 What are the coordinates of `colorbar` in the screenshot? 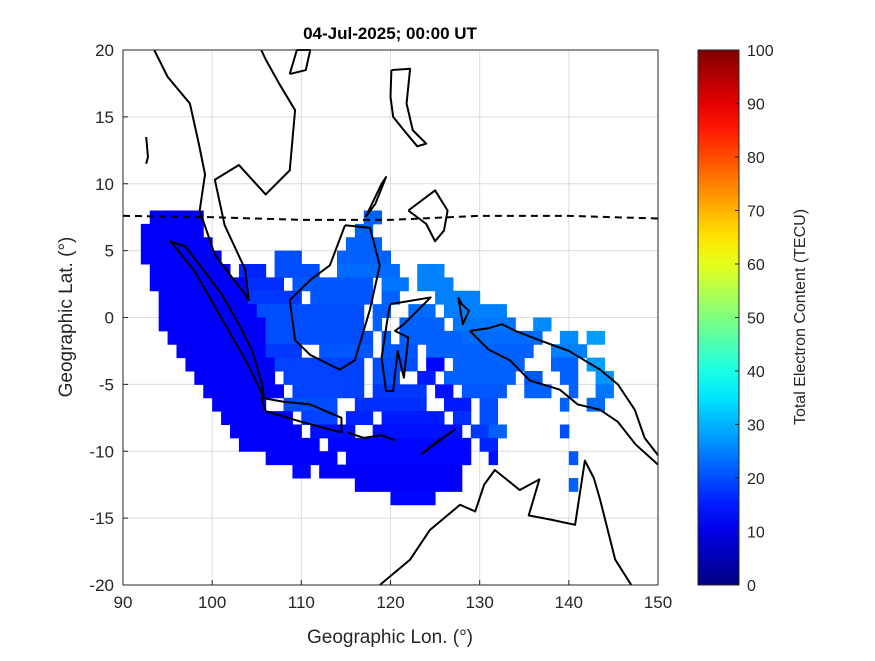 It's located at (718, 317).